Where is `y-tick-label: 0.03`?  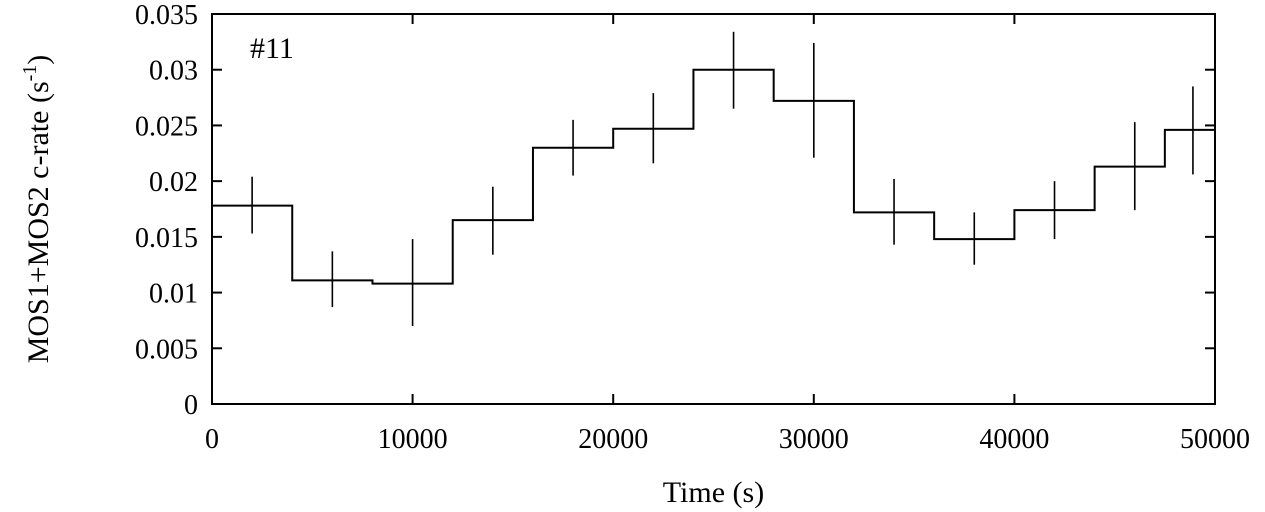 y-tick-label: 0.03 is located at coordinates (173, 71).